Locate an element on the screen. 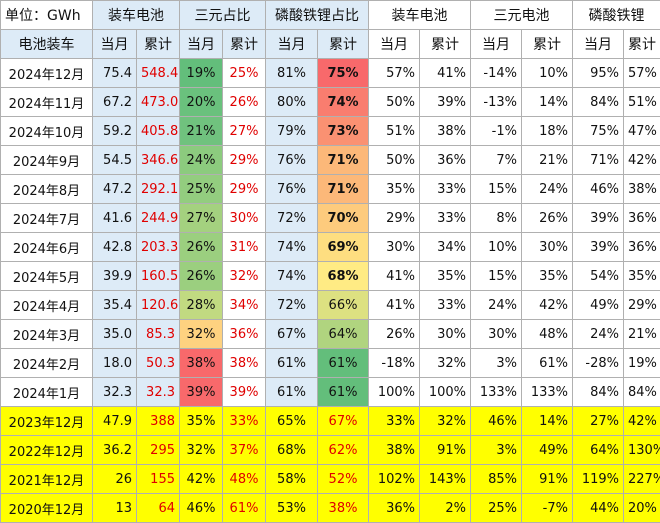 The width and height of the screenshot is (660, 523). ternary-share-month-cell: 39% is located at coordinates (201, 392).